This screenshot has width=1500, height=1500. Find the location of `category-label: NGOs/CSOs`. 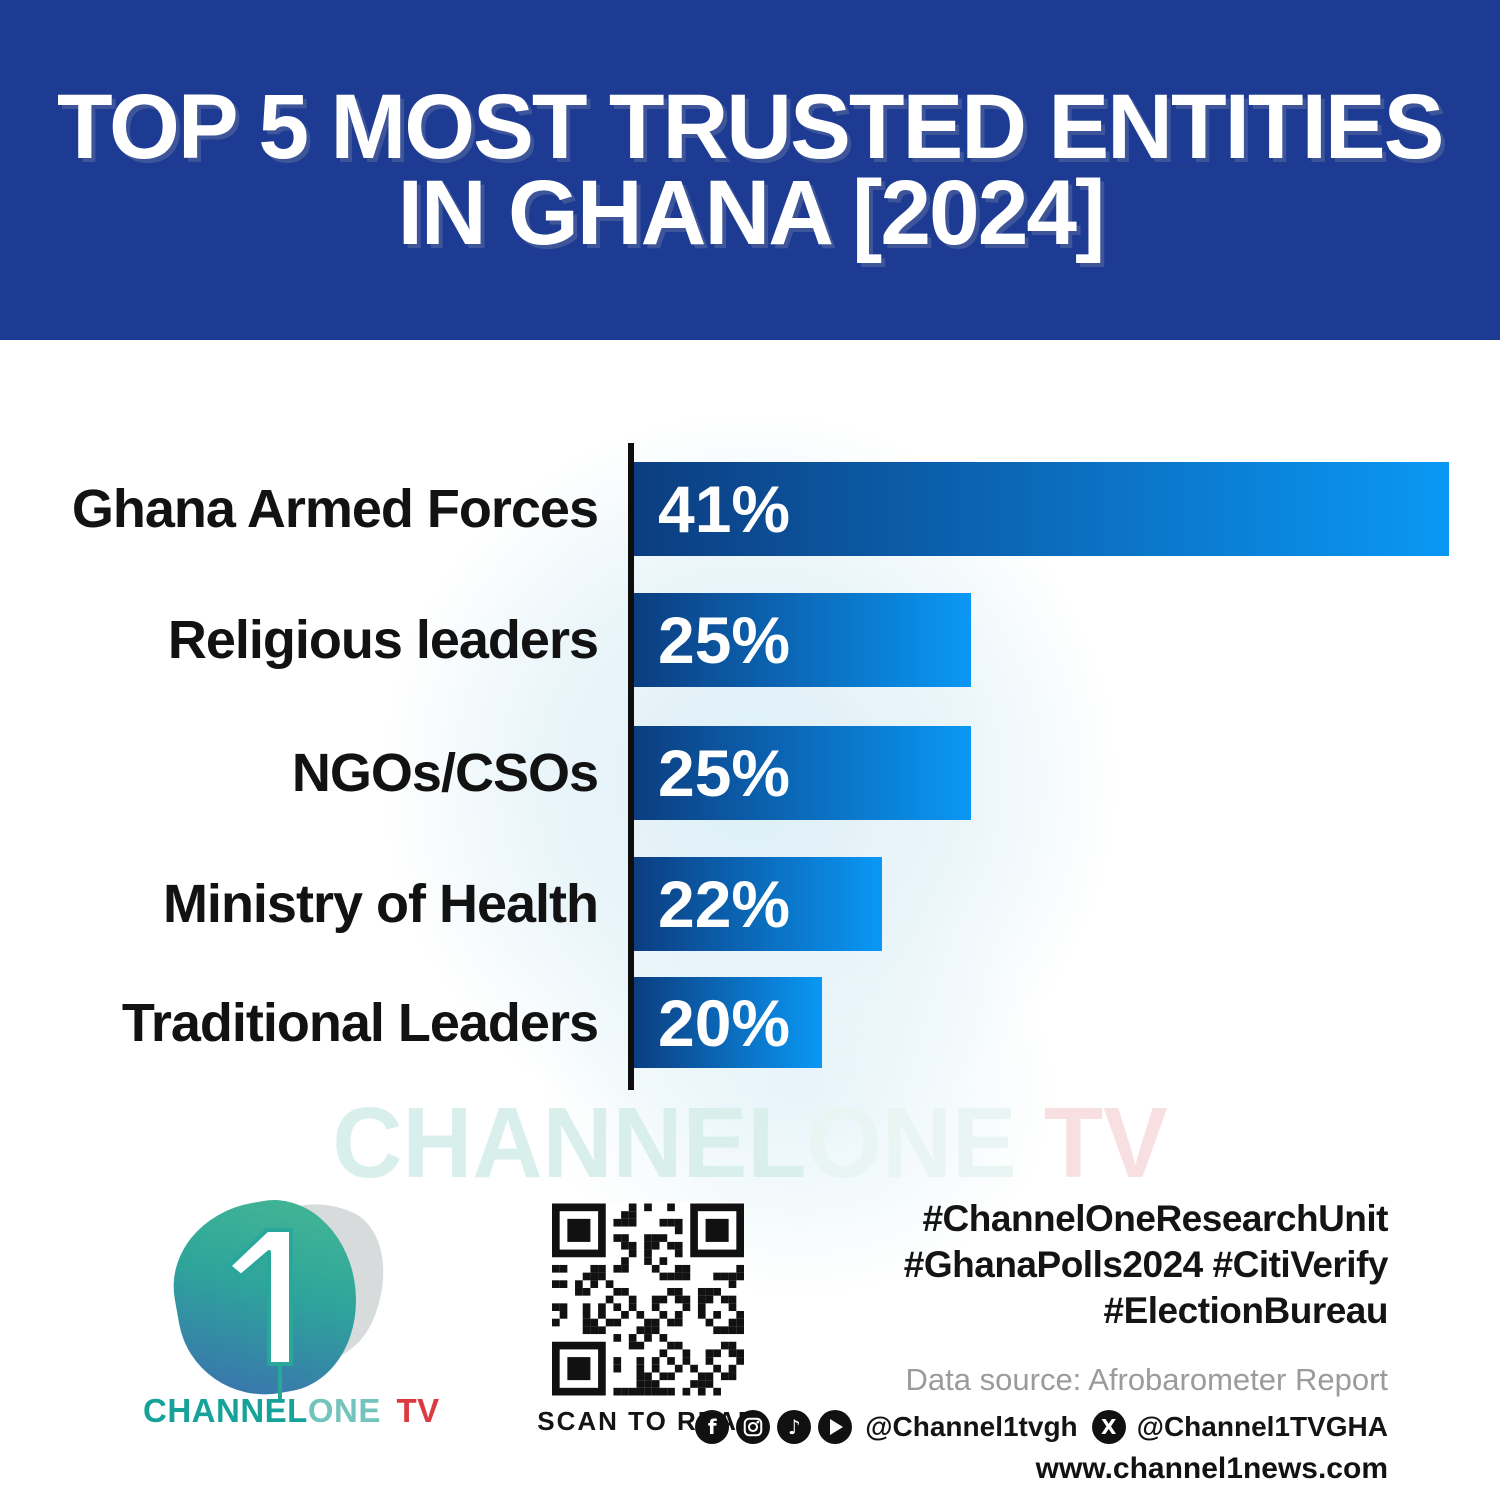

category-label: NGOs/CSOs is located at coordinates (445, 773).